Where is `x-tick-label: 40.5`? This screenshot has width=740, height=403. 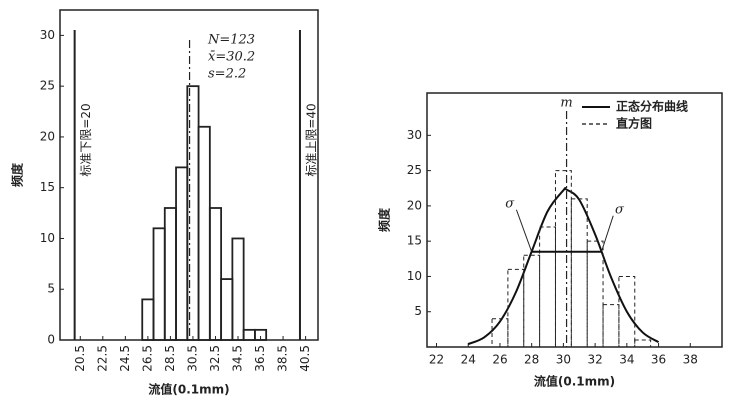
x-tick-label: 40.5 is located at coordinates (305, 358).